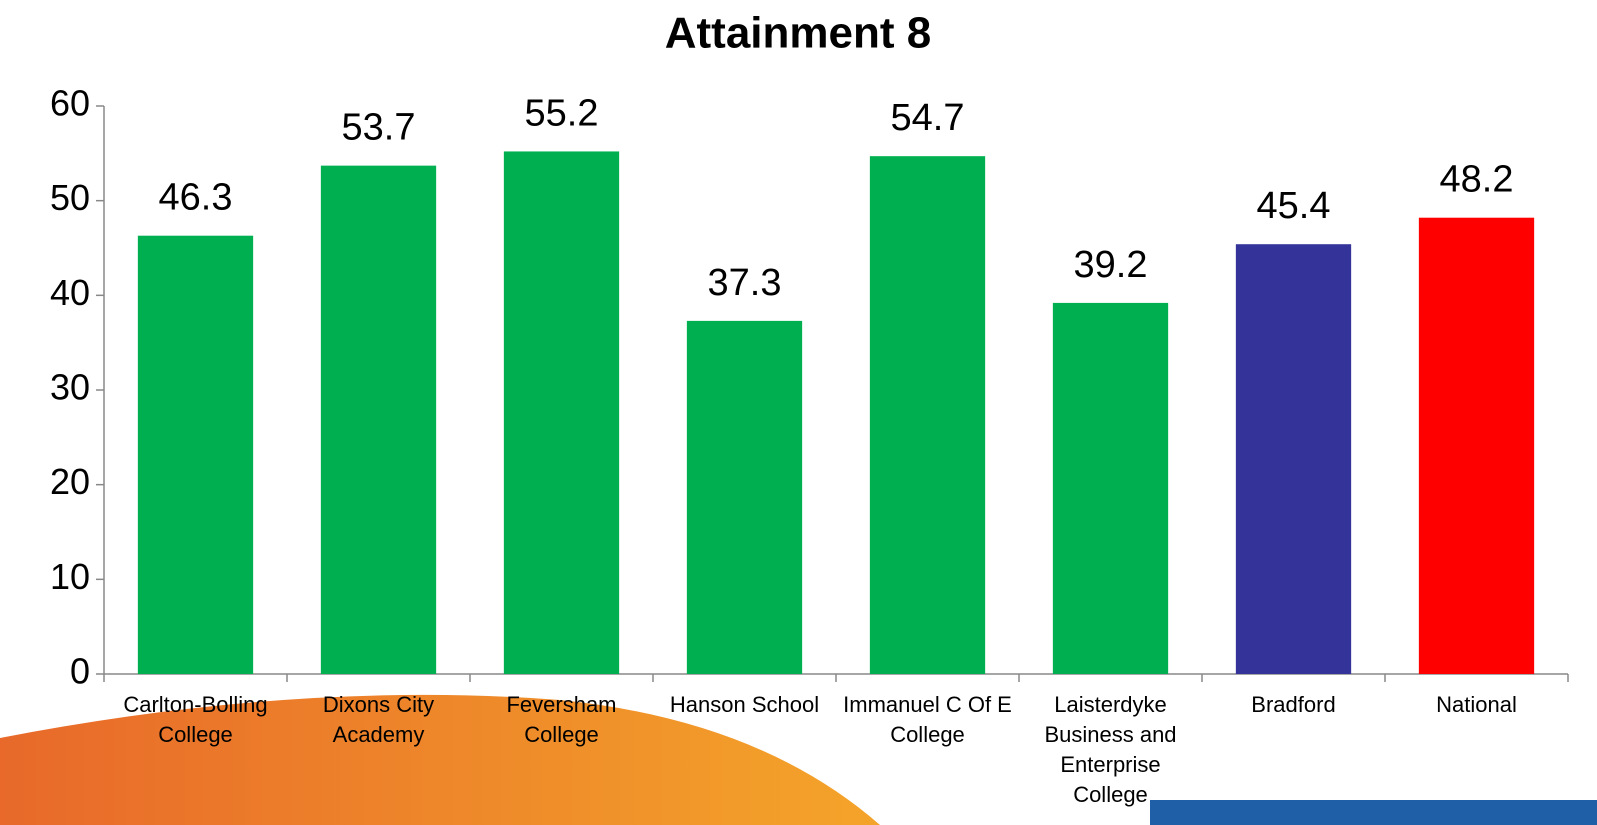 The width and height of the screenshot is (1597, 825). I want to click on value-label: 55.2, so click(562, 113).